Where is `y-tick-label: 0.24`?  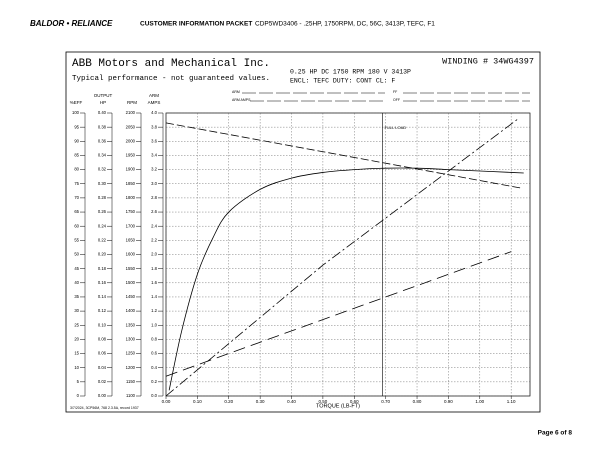 y-tick-label: 0.24 is located at coordinates (102, 225).